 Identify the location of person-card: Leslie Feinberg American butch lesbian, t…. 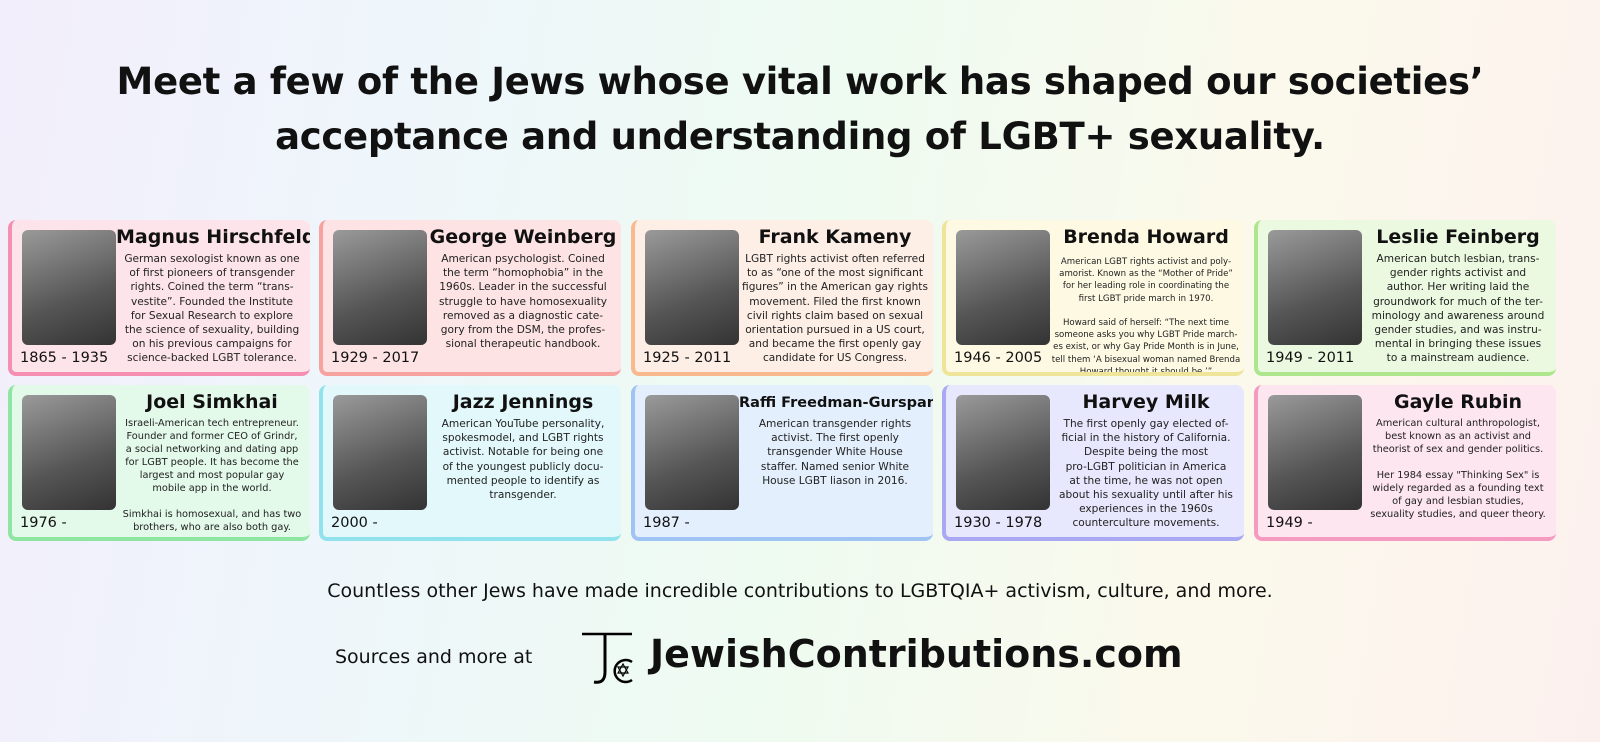
(1405, 298).